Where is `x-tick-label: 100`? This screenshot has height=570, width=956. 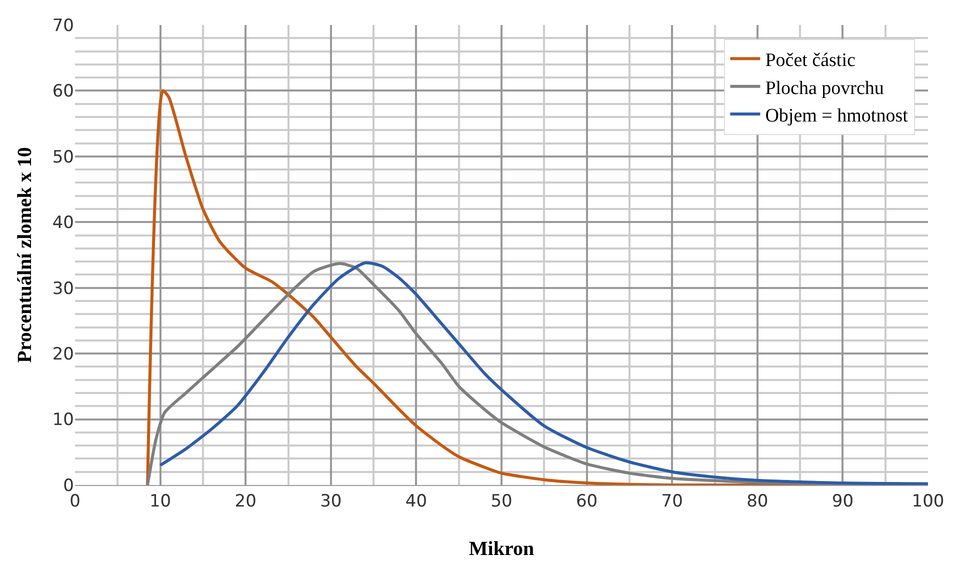
x-tick-label: 100 is located at coordinates (928, 501).